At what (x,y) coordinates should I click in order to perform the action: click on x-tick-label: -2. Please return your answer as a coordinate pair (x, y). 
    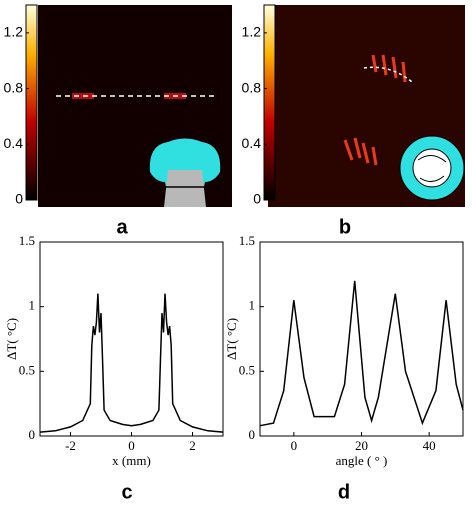
    Looking at the image, I should click on (70, 445).